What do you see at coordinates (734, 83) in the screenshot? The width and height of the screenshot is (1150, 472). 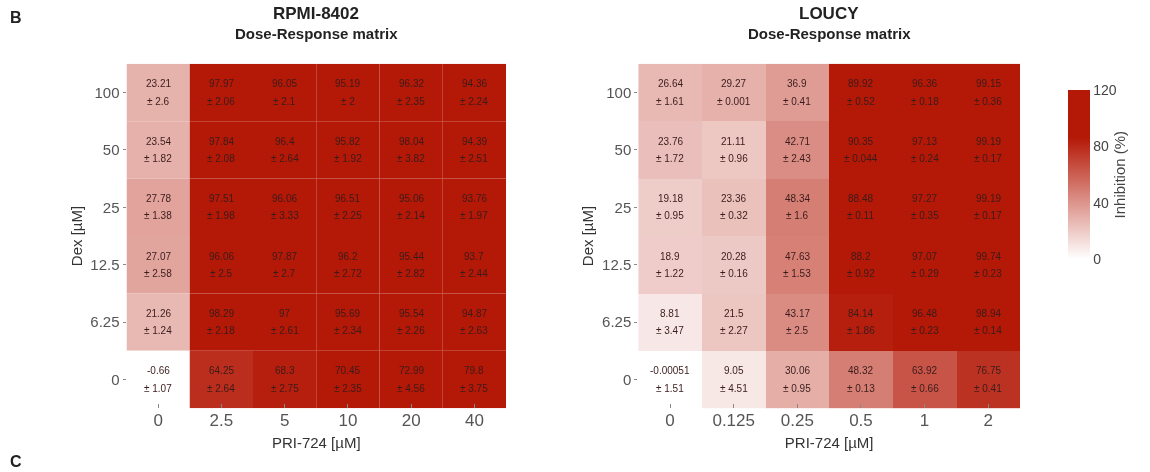 I see `data-label: 29.27` at bounding box center [734, 83].